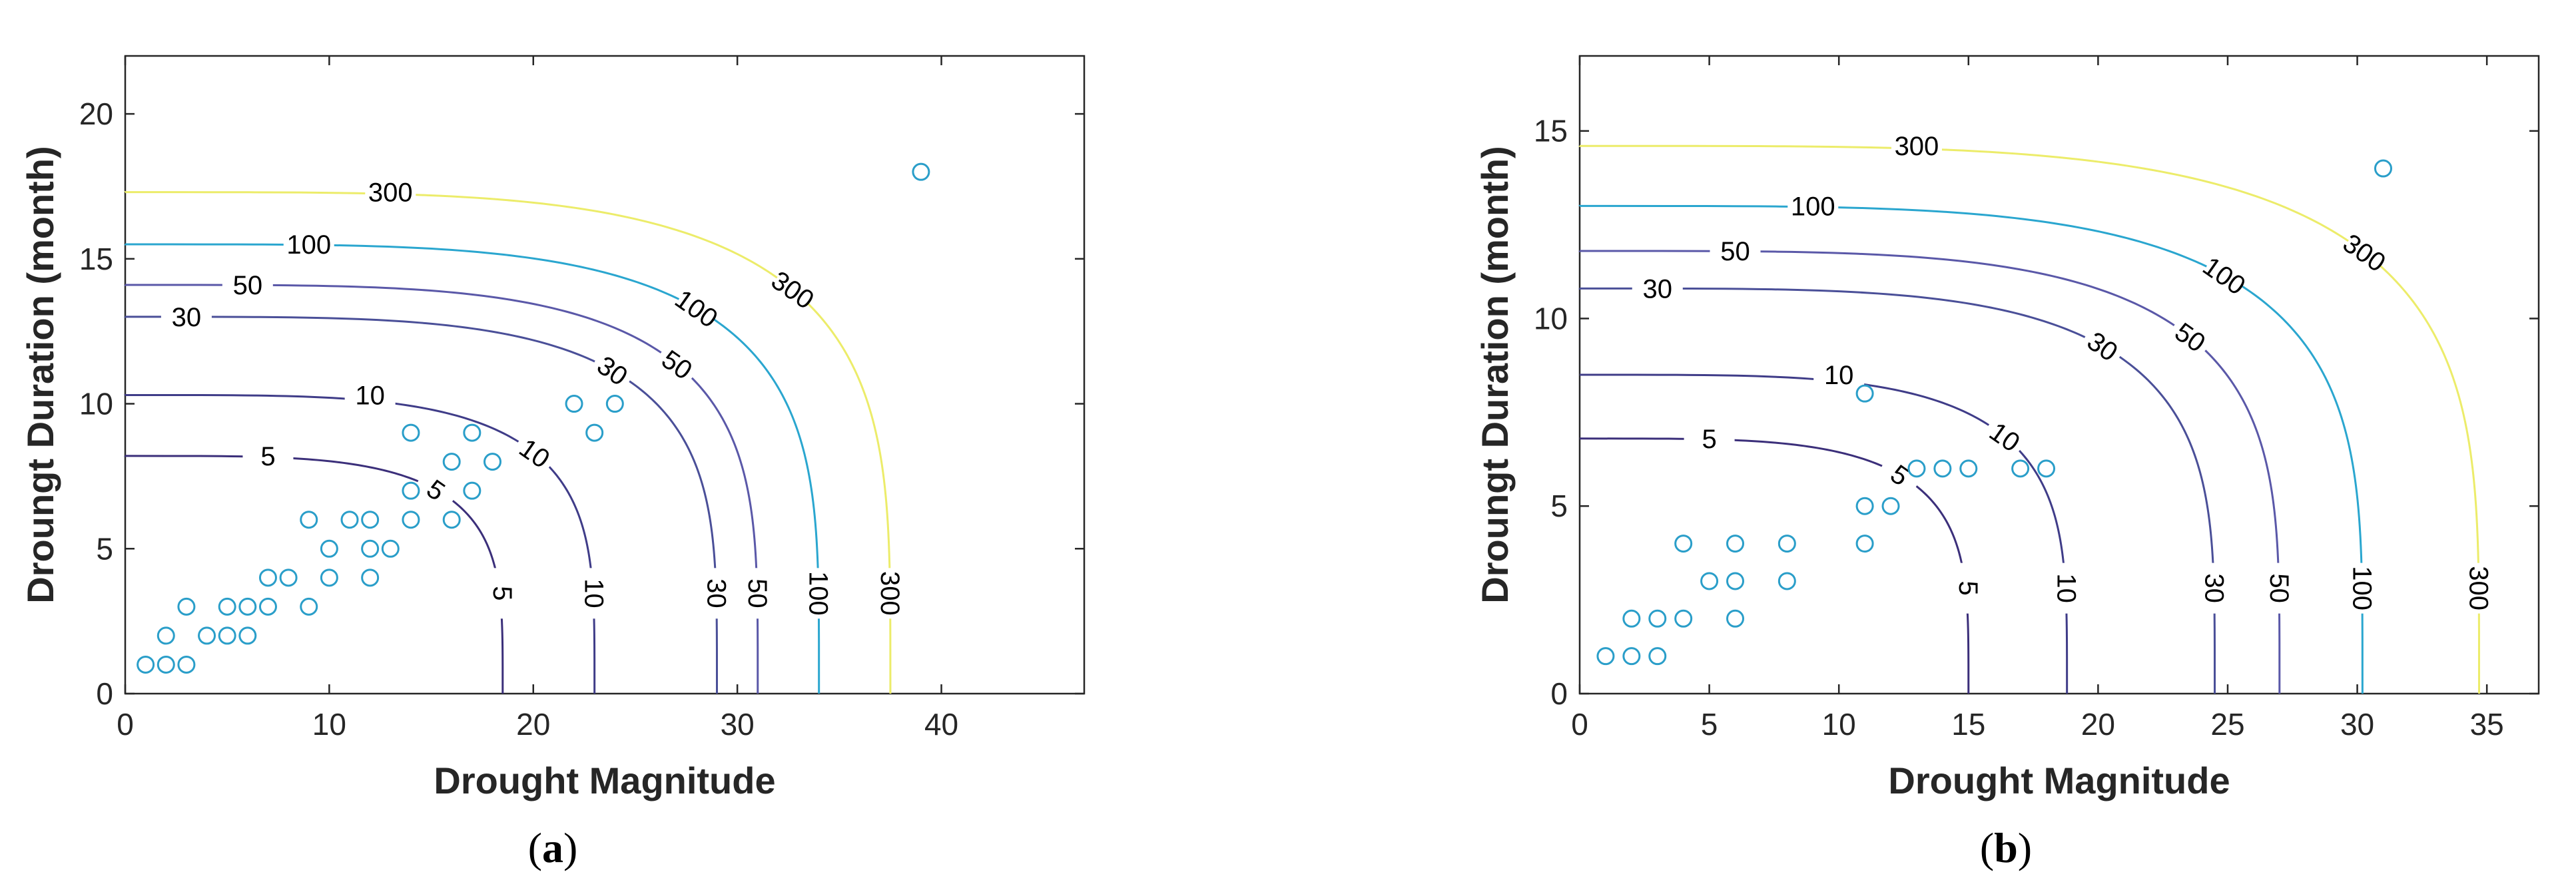 This screenshot has width=2576, height=890. What do you see at coordinates (1968, 724) in the screenshot?
I see `x-tick-label: 15` at bounding box center [1968, 724].